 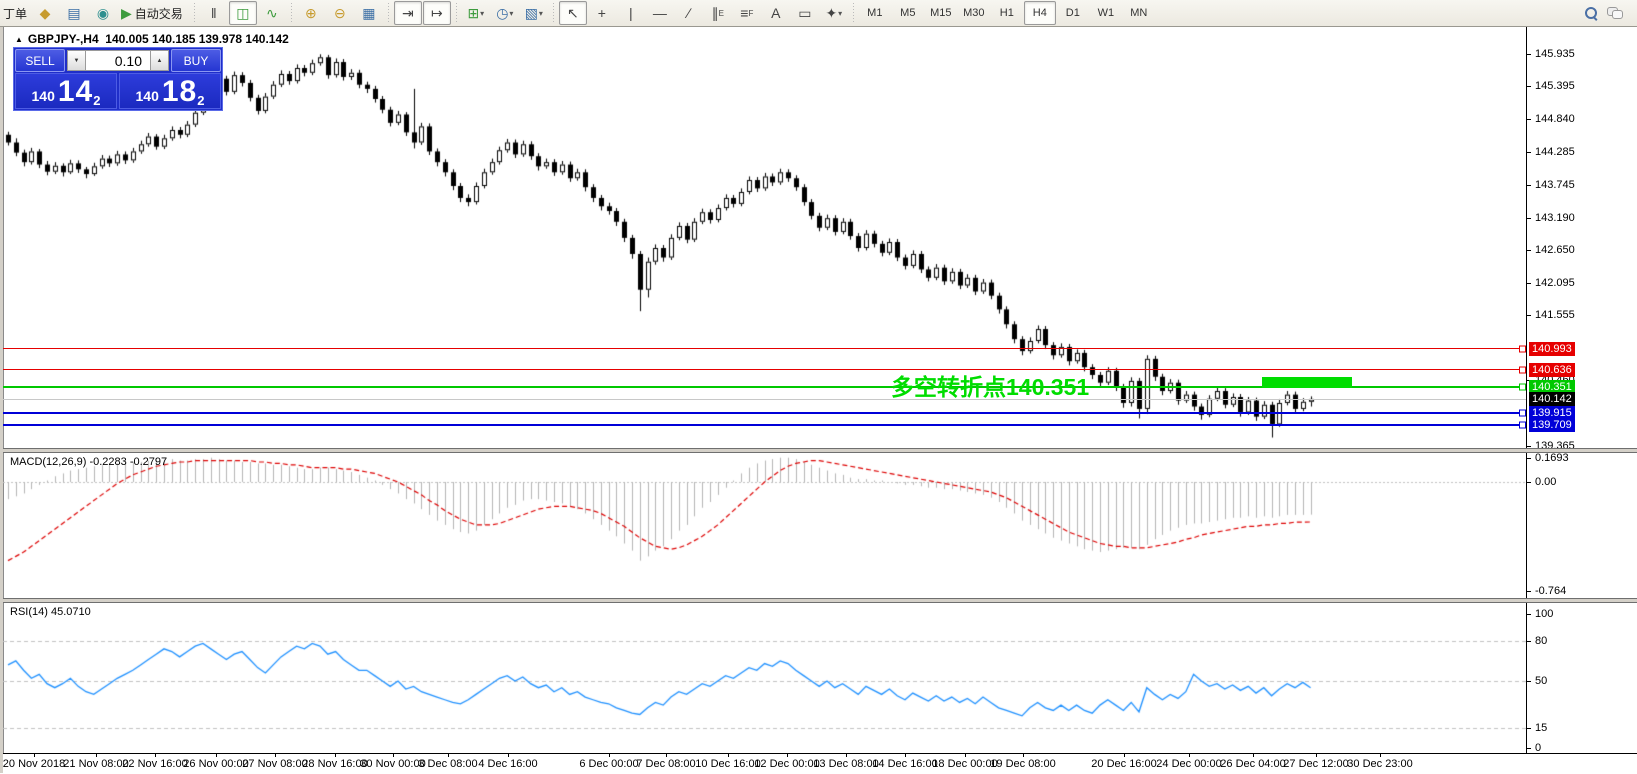 I want to click on price-line-label: 139.915, so click(x=1552, y=412).